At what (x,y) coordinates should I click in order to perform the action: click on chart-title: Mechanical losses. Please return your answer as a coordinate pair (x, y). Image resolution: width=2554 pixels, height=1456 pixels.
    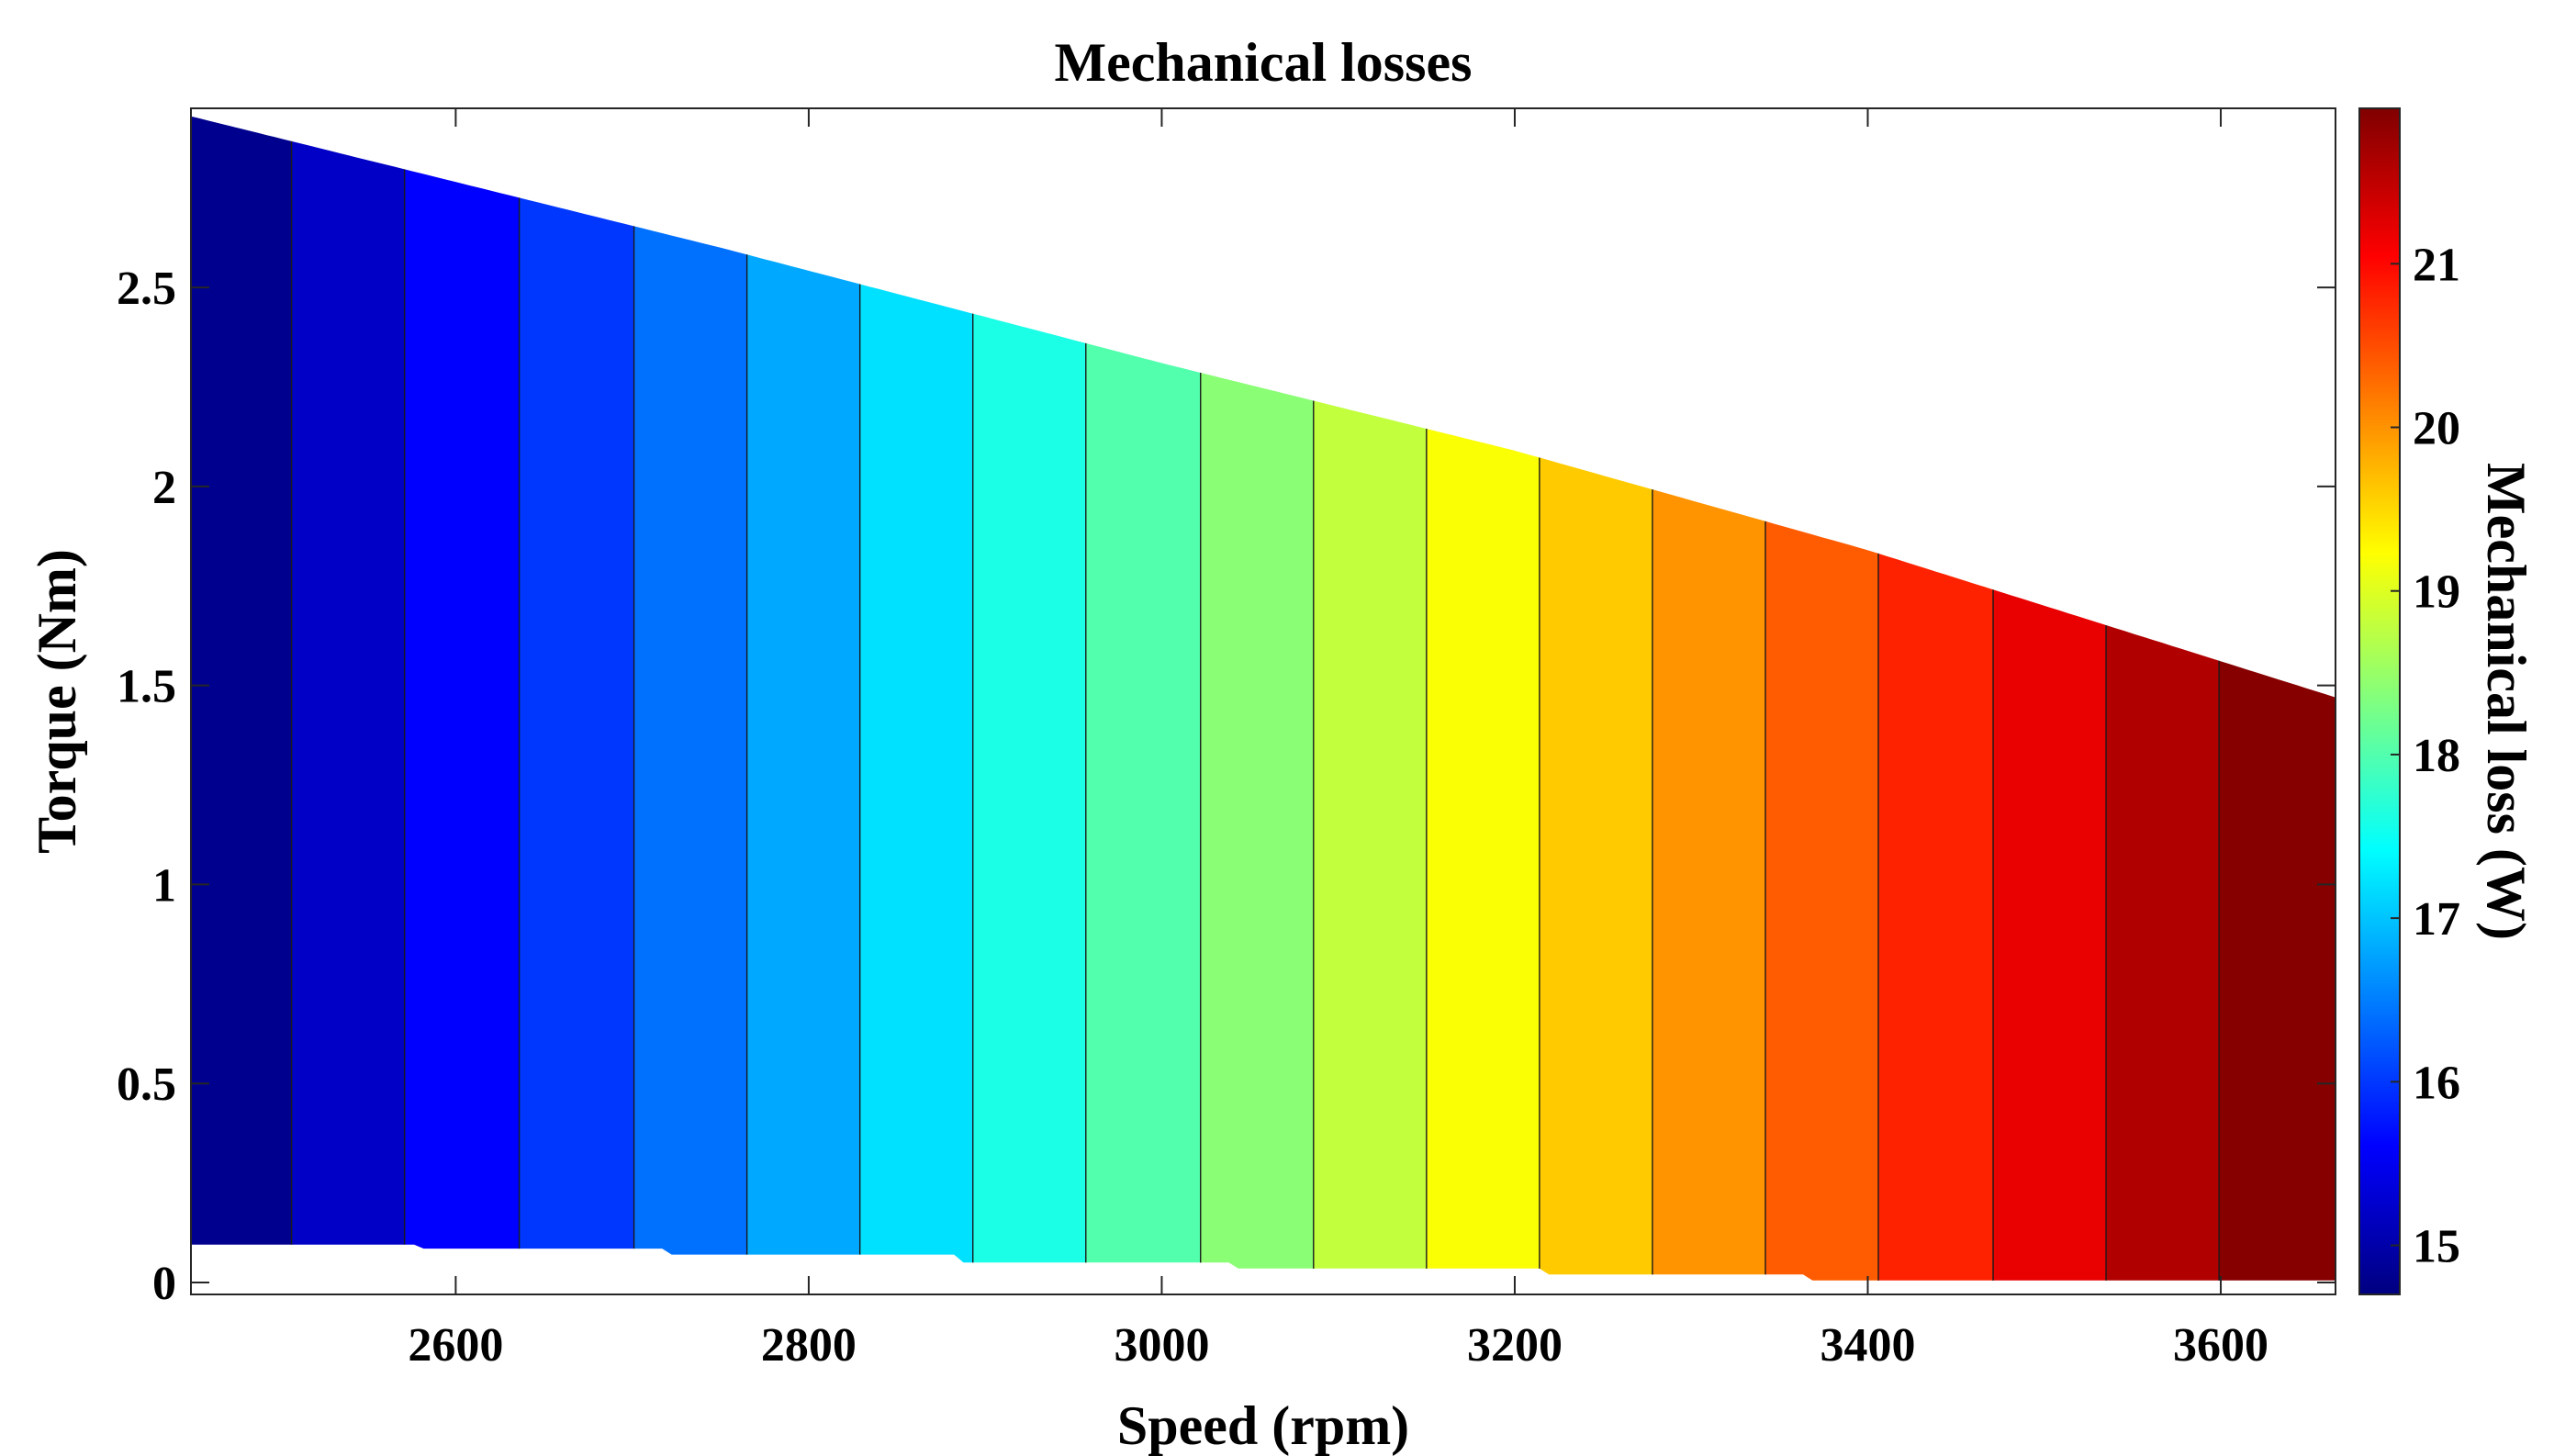
    Looking at the image, I should click on (1264, 62).